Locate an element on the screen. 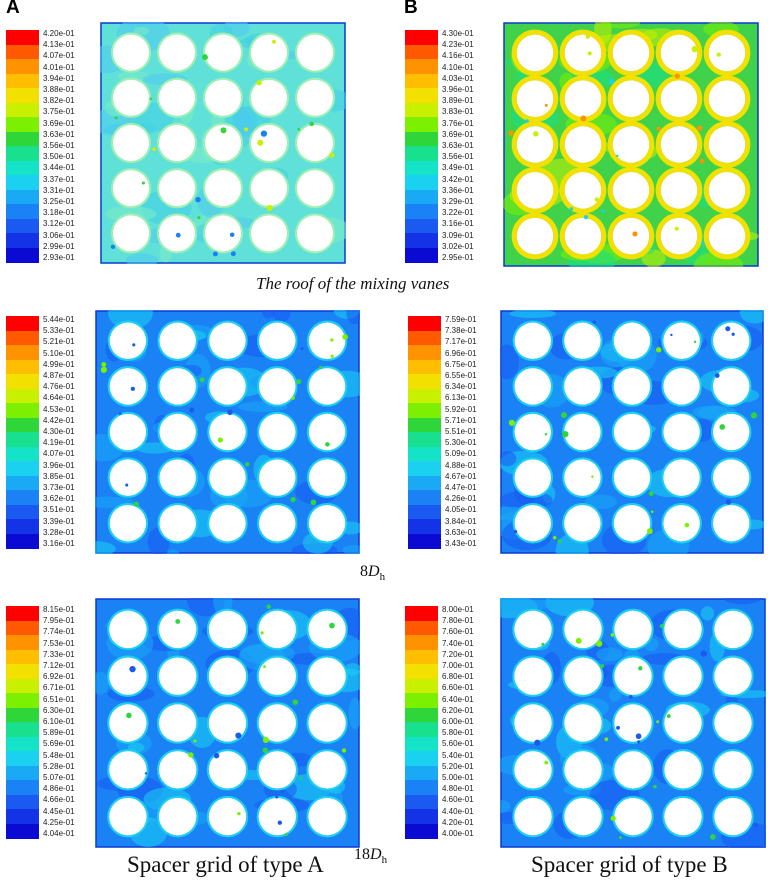  colorbar-tick-label: 7.80e-01 is located at coordinates (458, 621).